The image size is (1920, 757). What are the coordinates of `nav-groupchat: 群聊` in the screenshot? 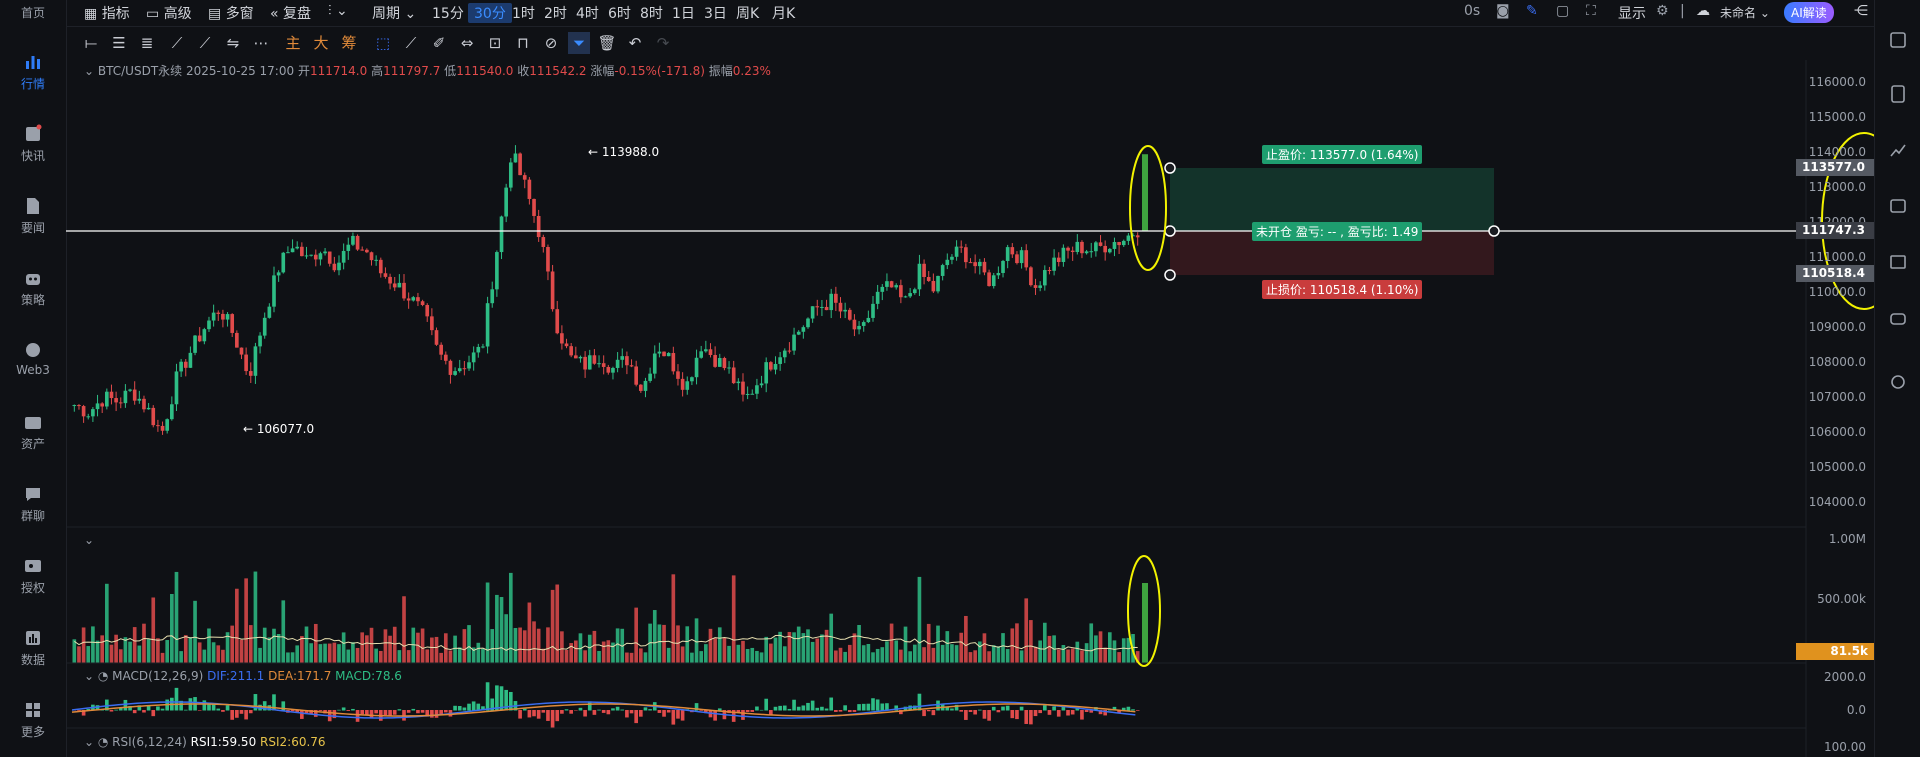 It's located at (33, 504).